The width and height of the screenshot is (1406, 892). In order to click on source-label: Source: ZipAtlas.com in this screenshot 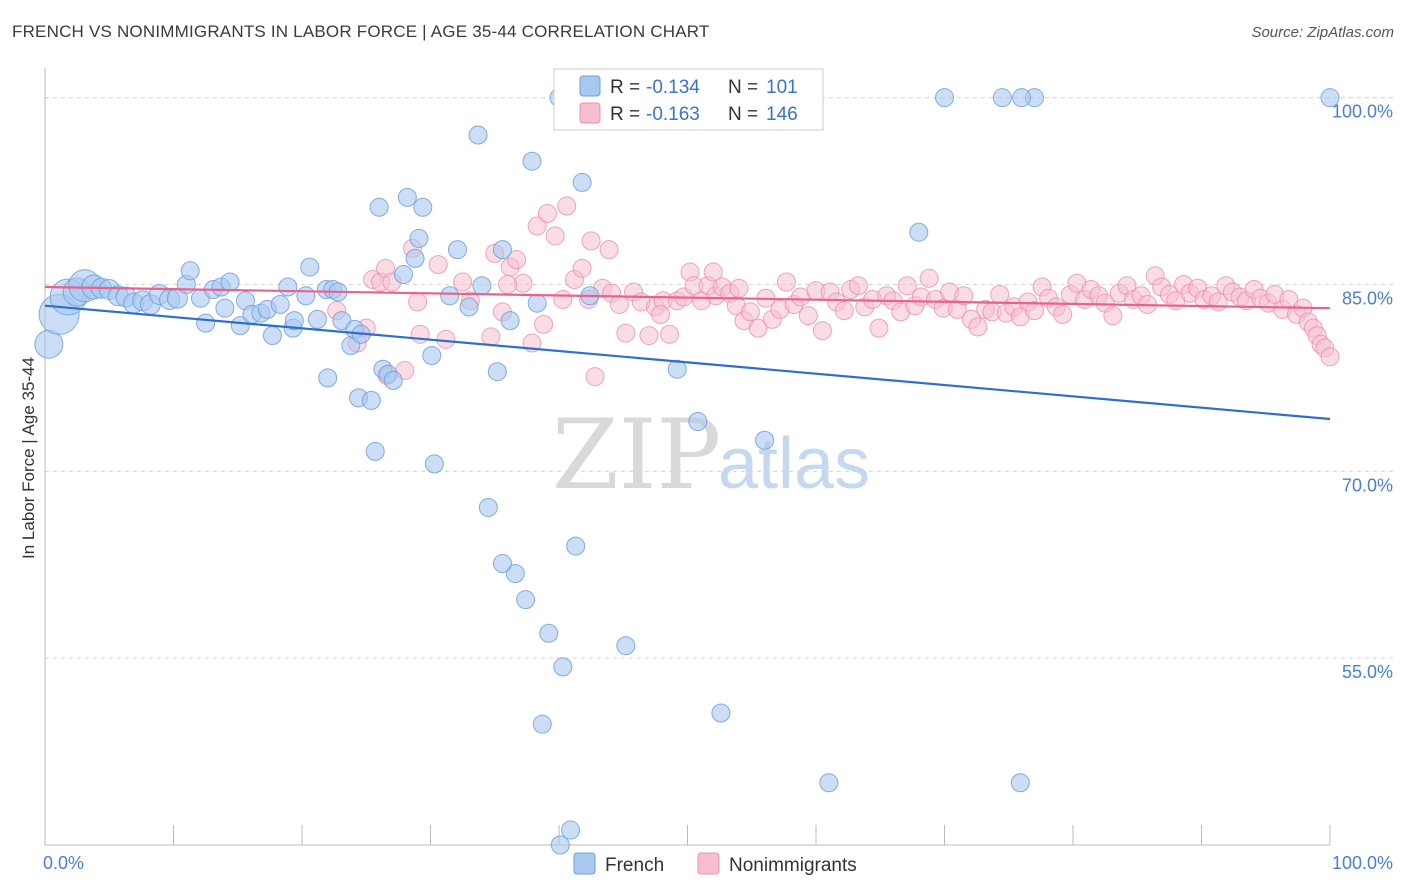, I will do `click(1322, 32)`.